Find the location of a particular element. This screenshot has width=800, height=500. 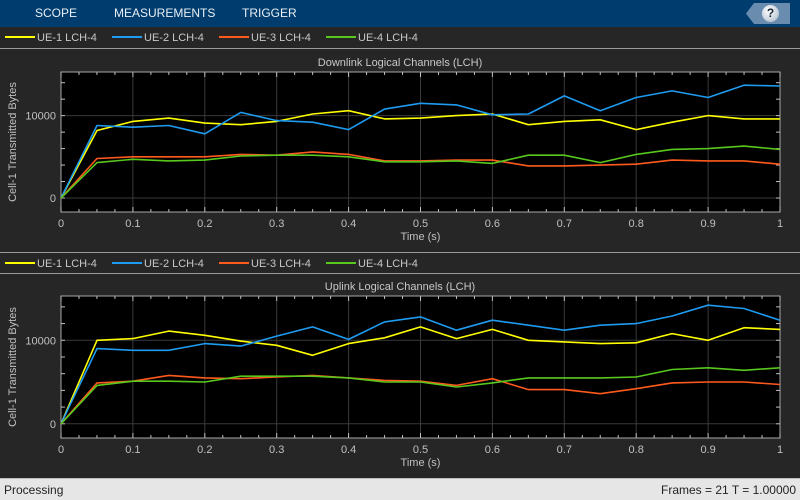

frames-time-readout: Frames = 21 T = 1.00000 is located at coordinates (728, 490).